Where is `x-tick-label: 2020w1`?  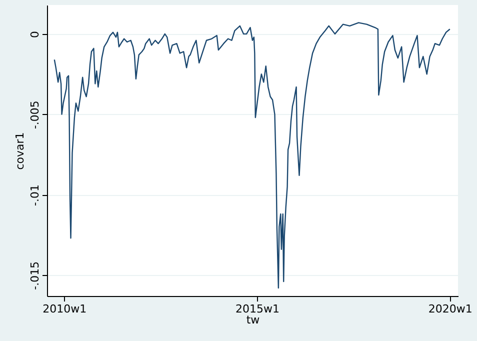 x-tick-label: 2020w1 is located at coordinates (450, 309).